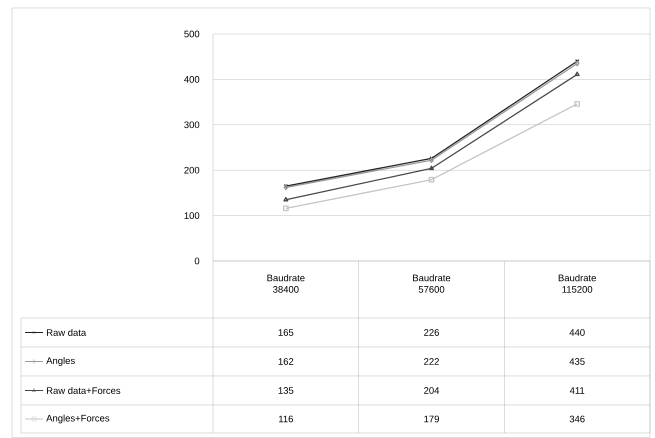 The width and height of the screenshot is (655, 438). Describe the element at coordinates (192, 170) in the screenshot. I see `y-tick-label: 200` at that location.